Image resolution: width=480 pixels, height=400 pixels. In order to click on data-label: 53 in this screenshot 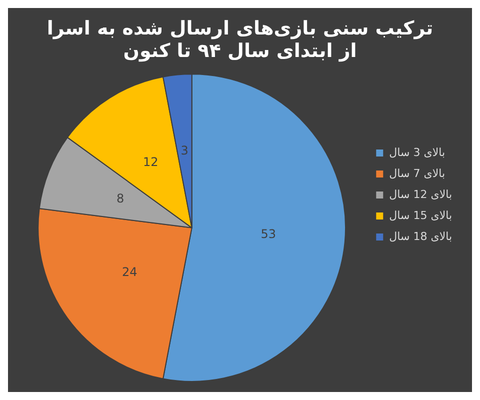, I will do `click(268, 234)`.